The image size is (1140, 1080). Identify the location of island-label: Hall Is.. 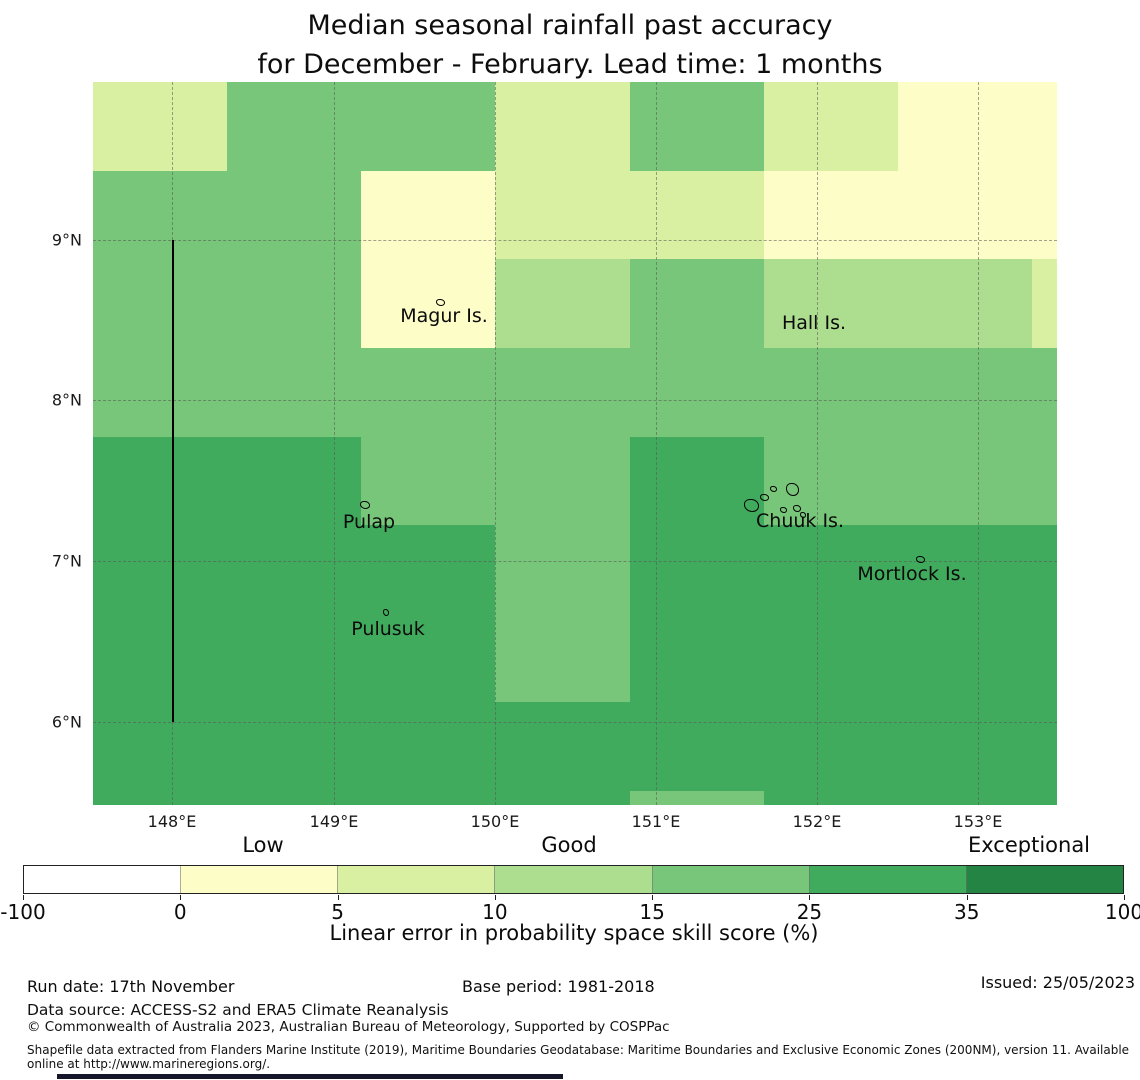
(814, 323).